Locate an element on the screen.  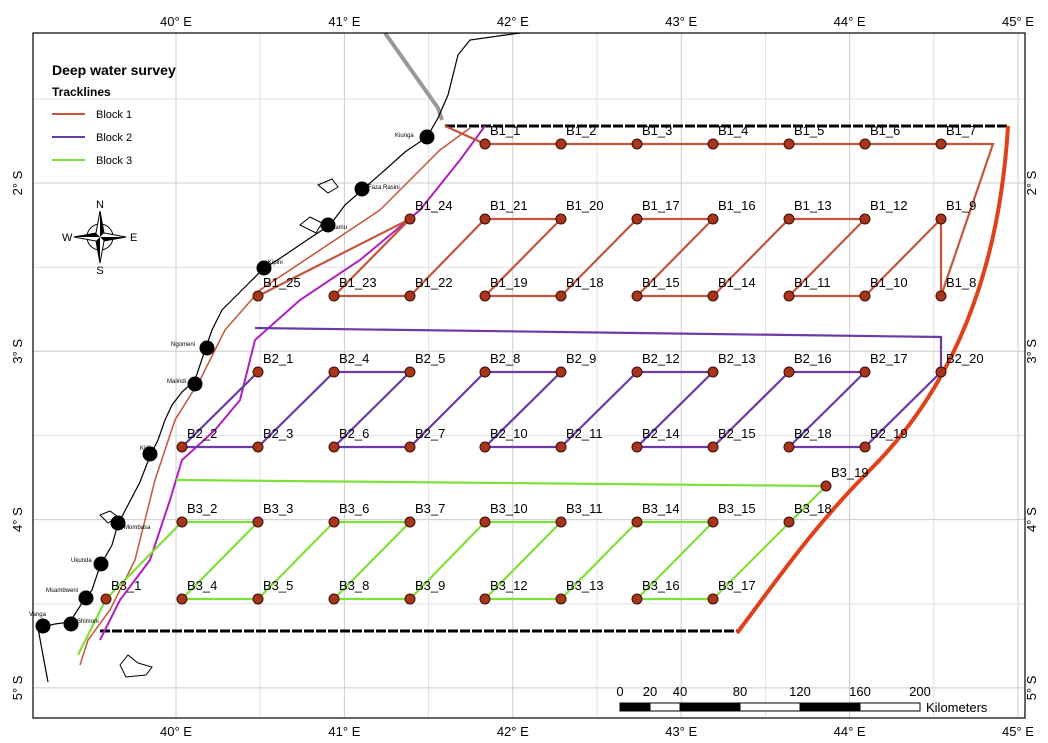
station-label: B3_8 is located at coordinates (354, 585).